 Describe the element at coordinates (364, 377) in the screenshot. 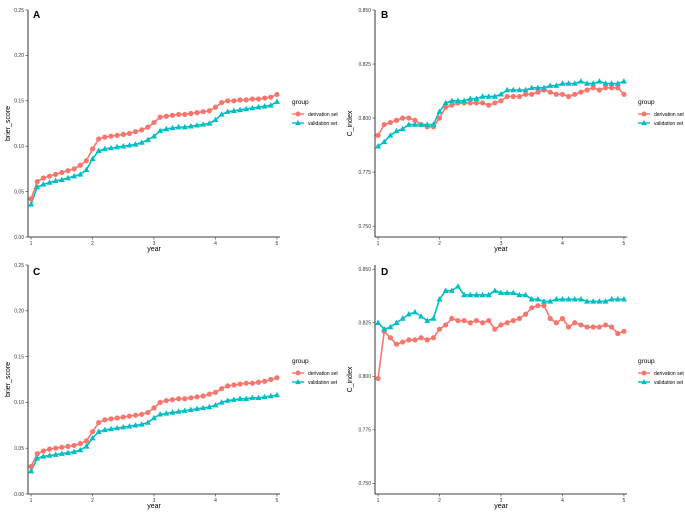

I see `y-tick-label: 0.800` at that location.